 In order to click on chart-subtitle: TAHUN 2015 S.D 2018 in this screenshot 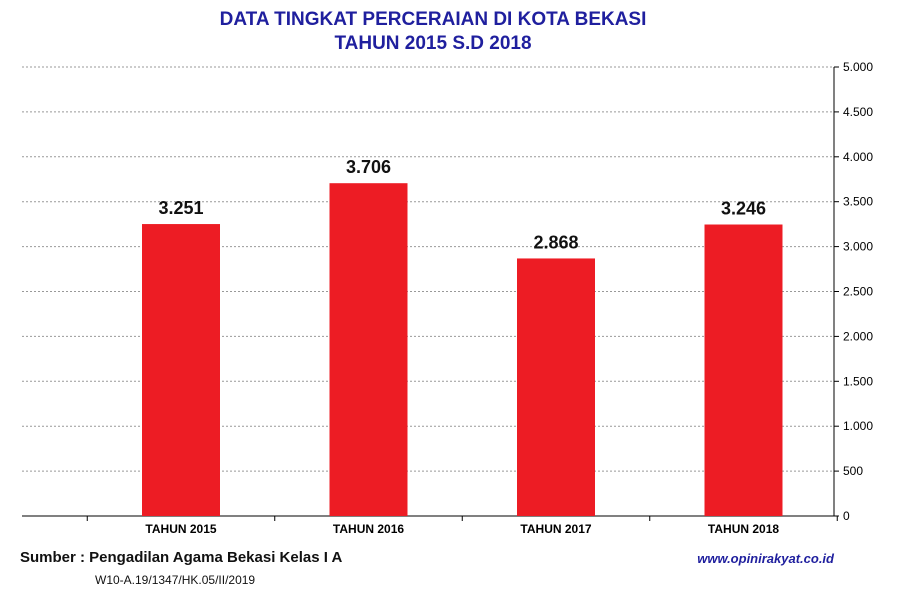, I will do `click(433, 43)`.